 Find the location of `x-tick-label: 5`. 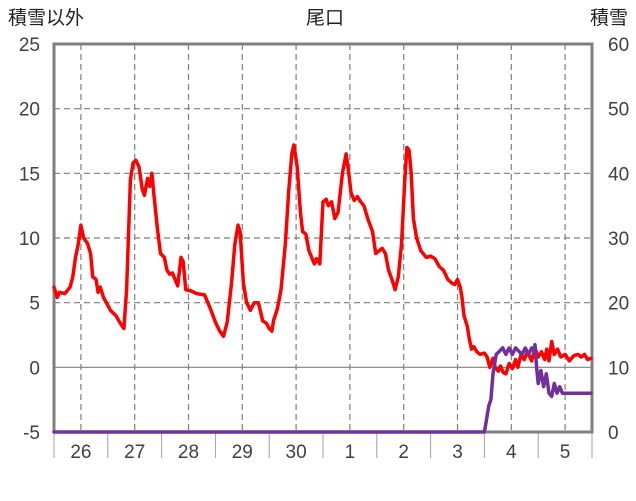

x-tick-label: 5 is located at coordinates (565, 452).